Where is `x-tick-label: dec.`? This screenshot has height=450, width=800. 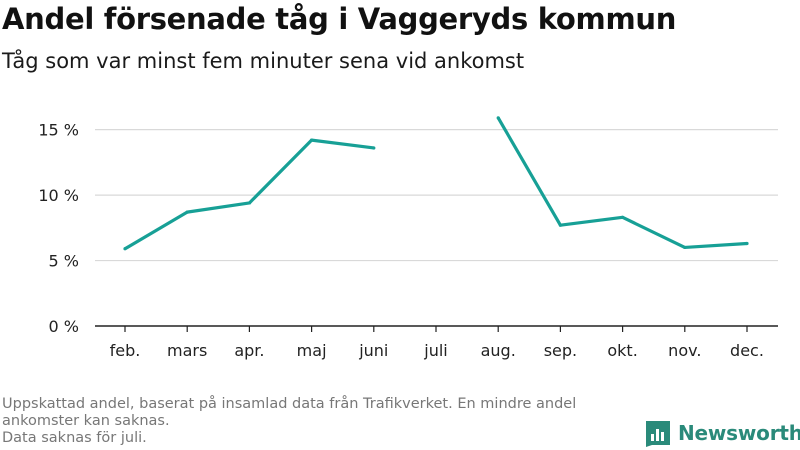
x-tick-label: dec. is located at coordinates (747, 350).